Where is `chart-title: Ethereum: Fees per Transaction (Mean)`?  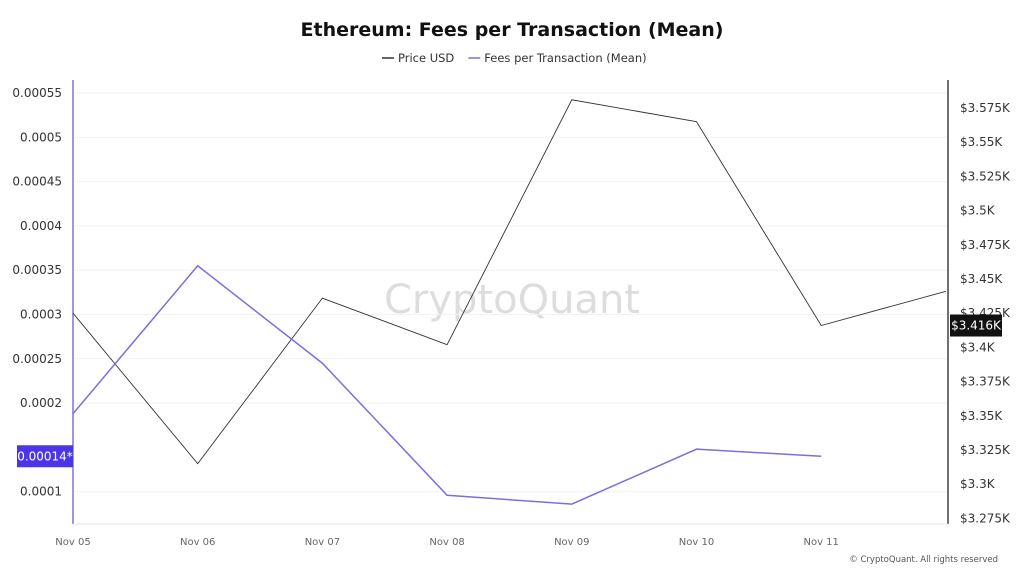
chart-title: Ethereum: Fees per Transaction (Mean) is located at coordinates (512, 30).